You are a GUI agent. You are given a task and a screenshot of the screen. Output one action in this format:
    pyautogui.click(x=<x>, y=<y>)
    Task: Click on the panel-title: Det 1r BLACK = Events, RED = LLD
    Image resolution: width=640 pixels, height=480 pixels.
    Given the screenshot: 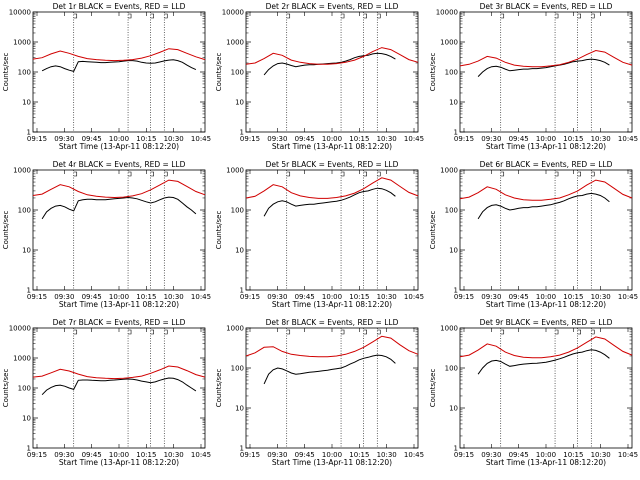 What is the action you would take?
    pyautogui.click(x=119, y=6)
    